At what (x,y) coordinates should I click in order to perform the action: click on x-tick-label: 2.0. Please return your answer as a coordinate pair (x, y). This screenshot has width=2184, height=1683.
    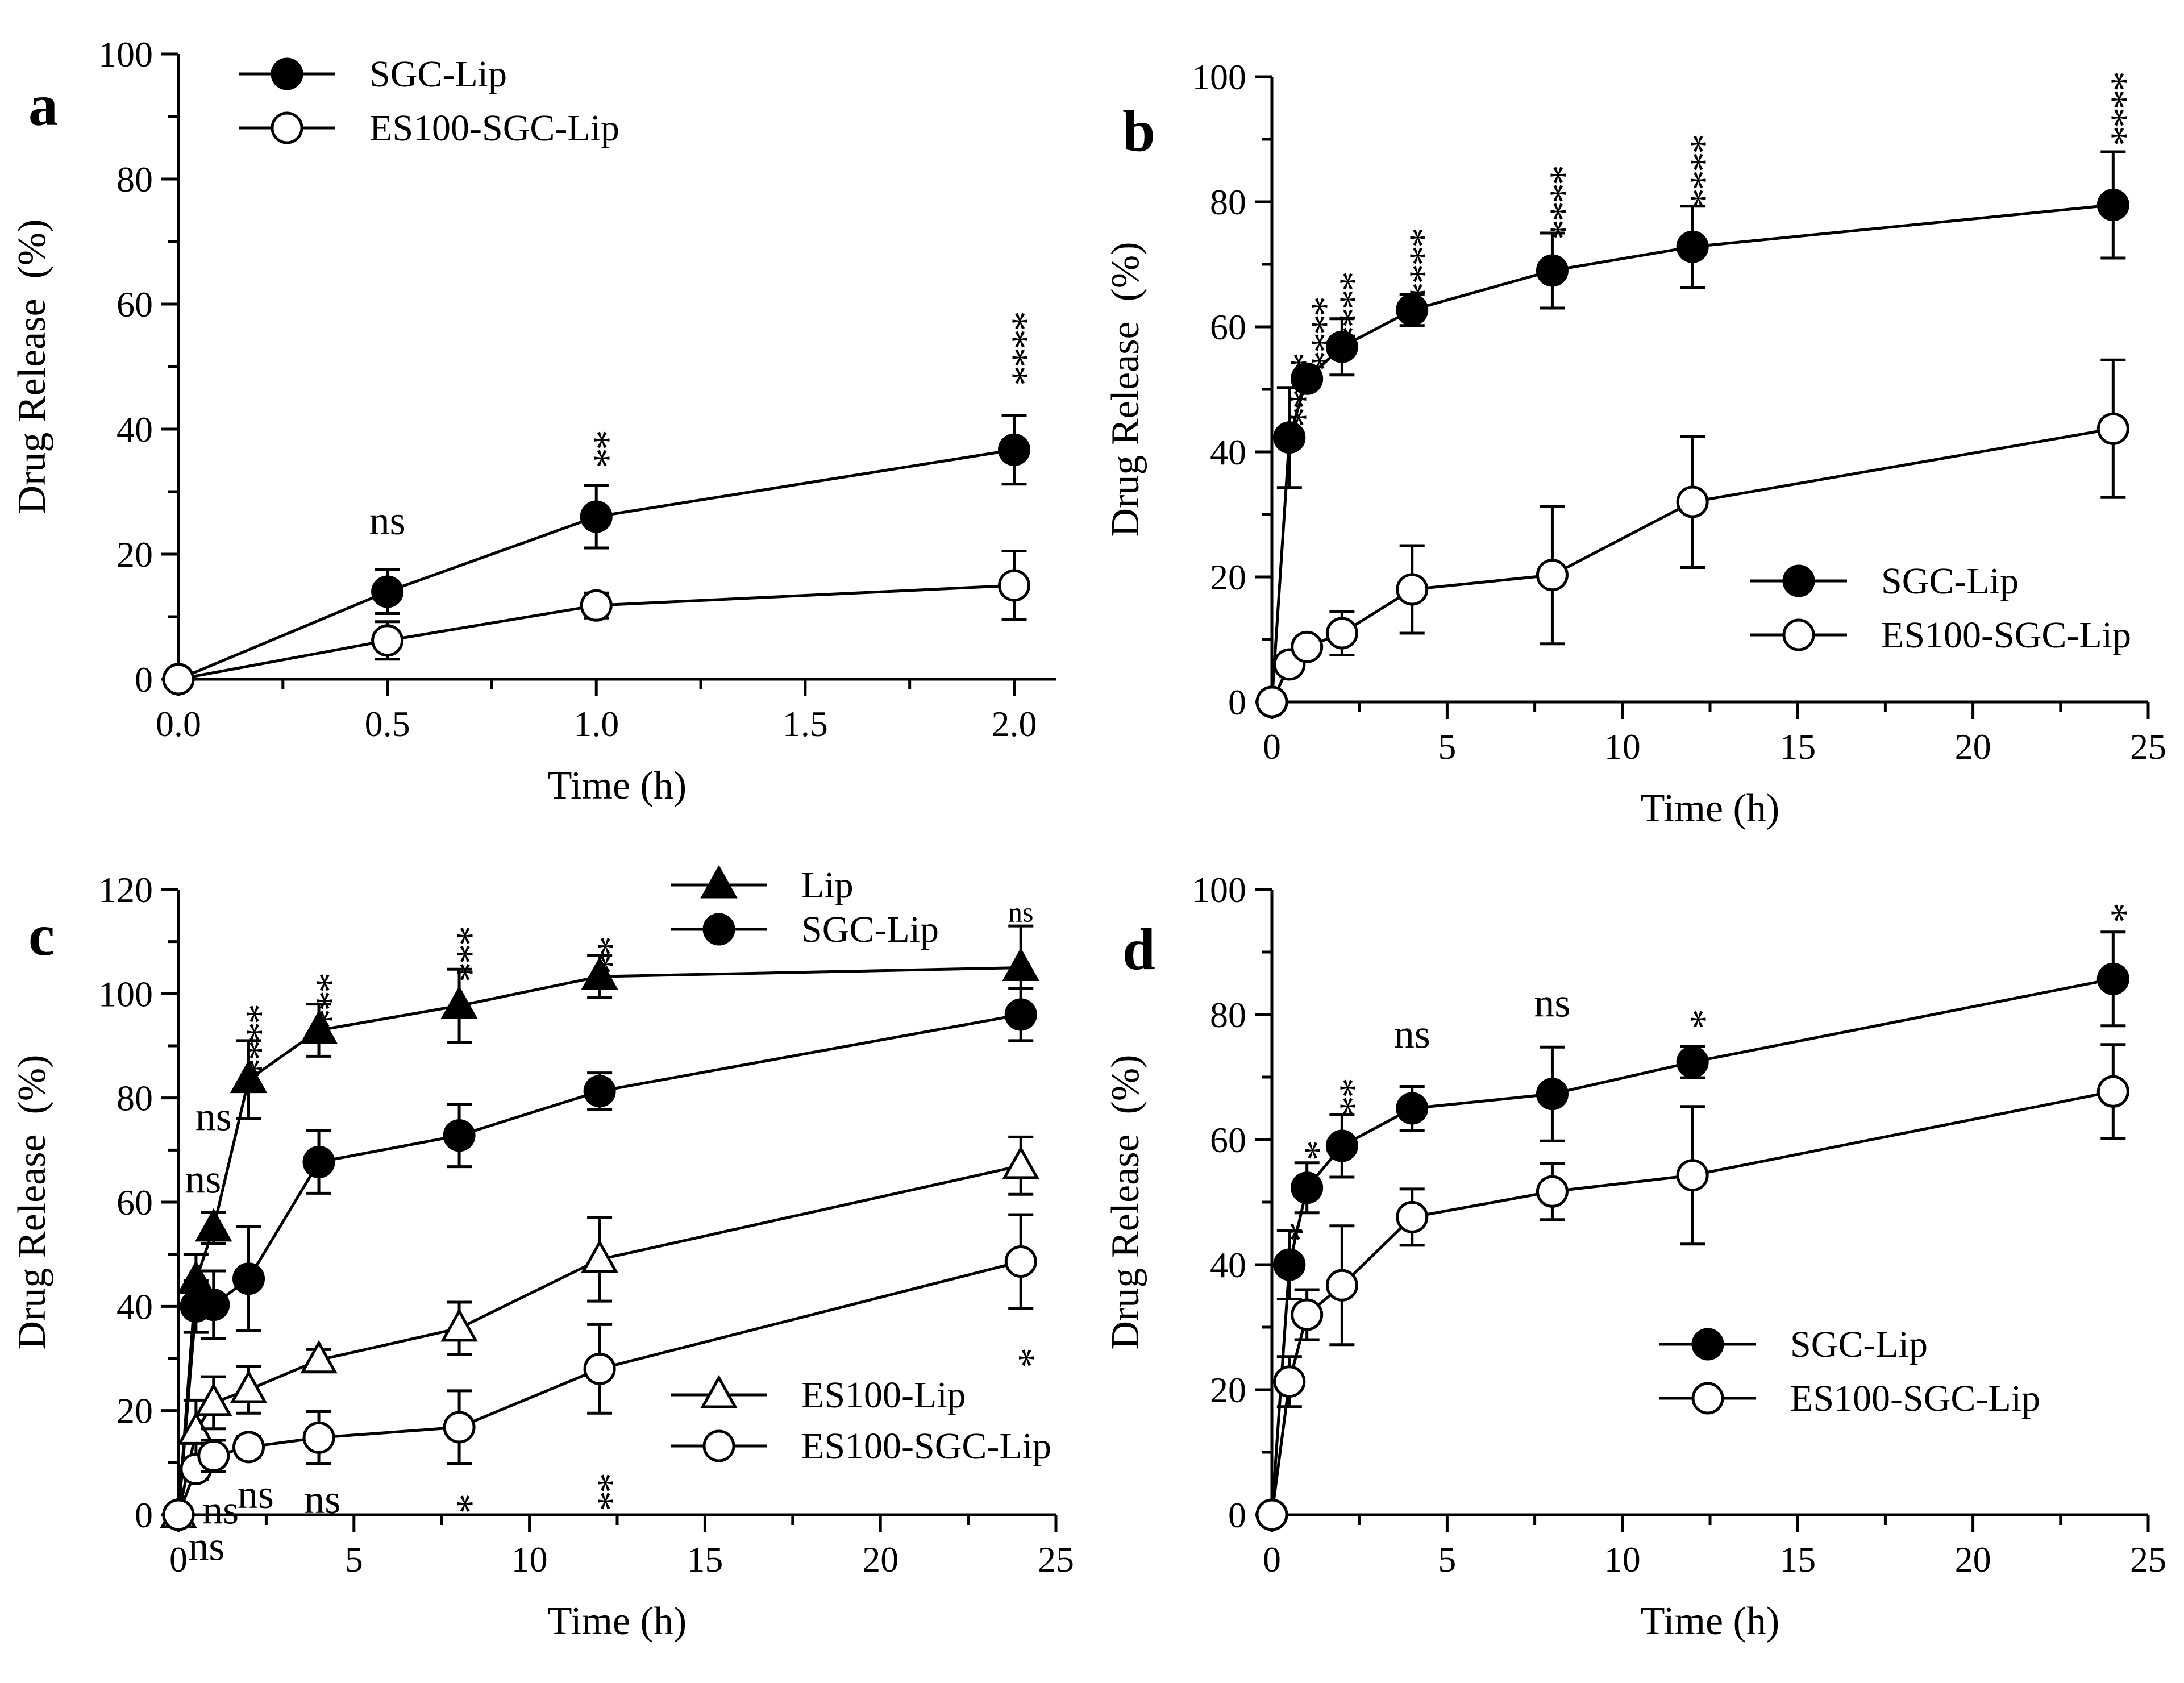
    Looking at the image, I should click on (1014, 724).